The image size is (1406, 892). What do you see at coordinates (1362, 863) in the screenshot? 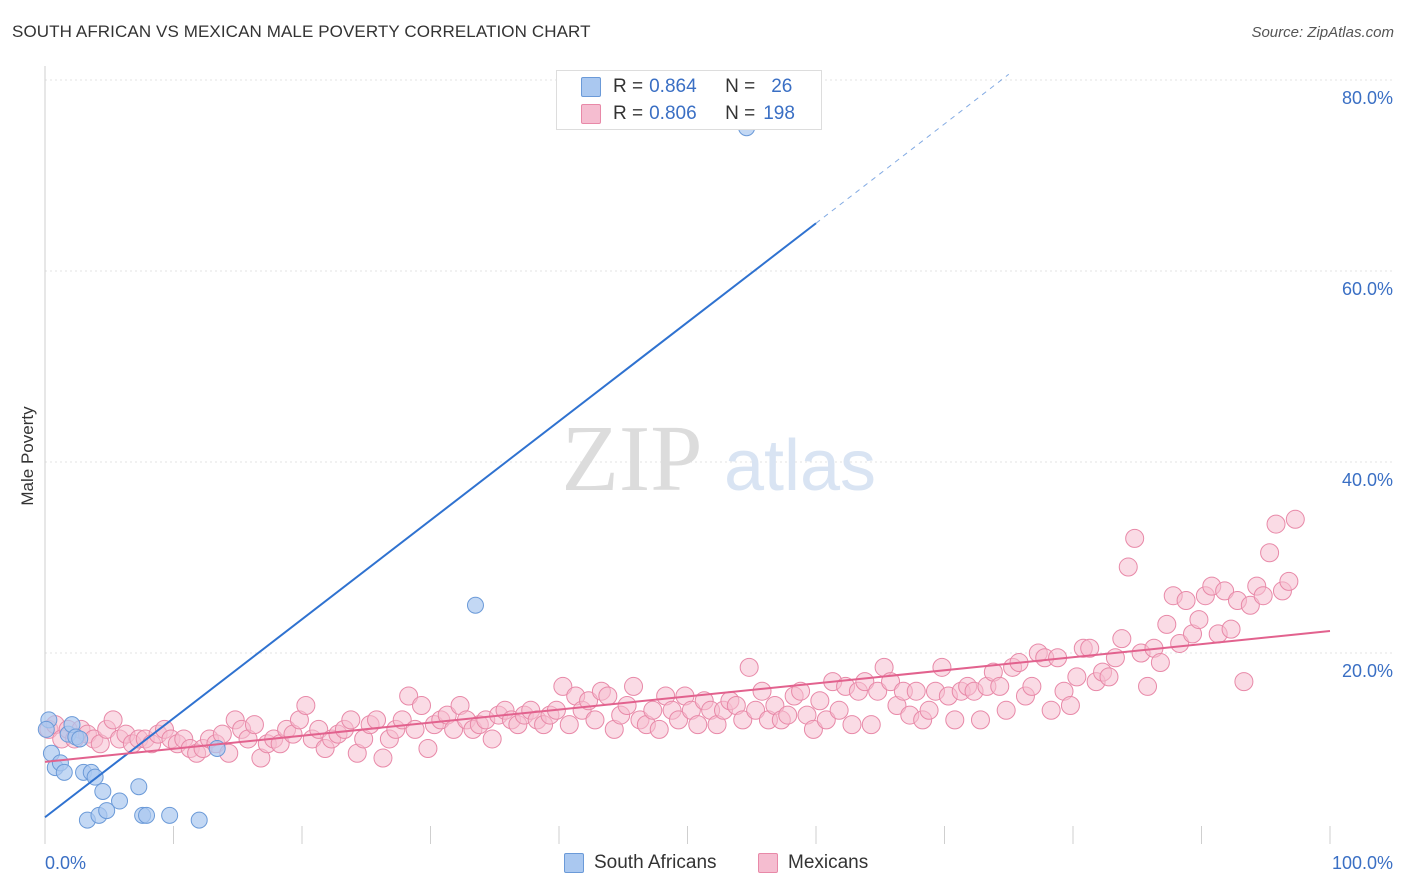
I see `x-tick-label: 100.0%` at bounding box center [1362, 863].